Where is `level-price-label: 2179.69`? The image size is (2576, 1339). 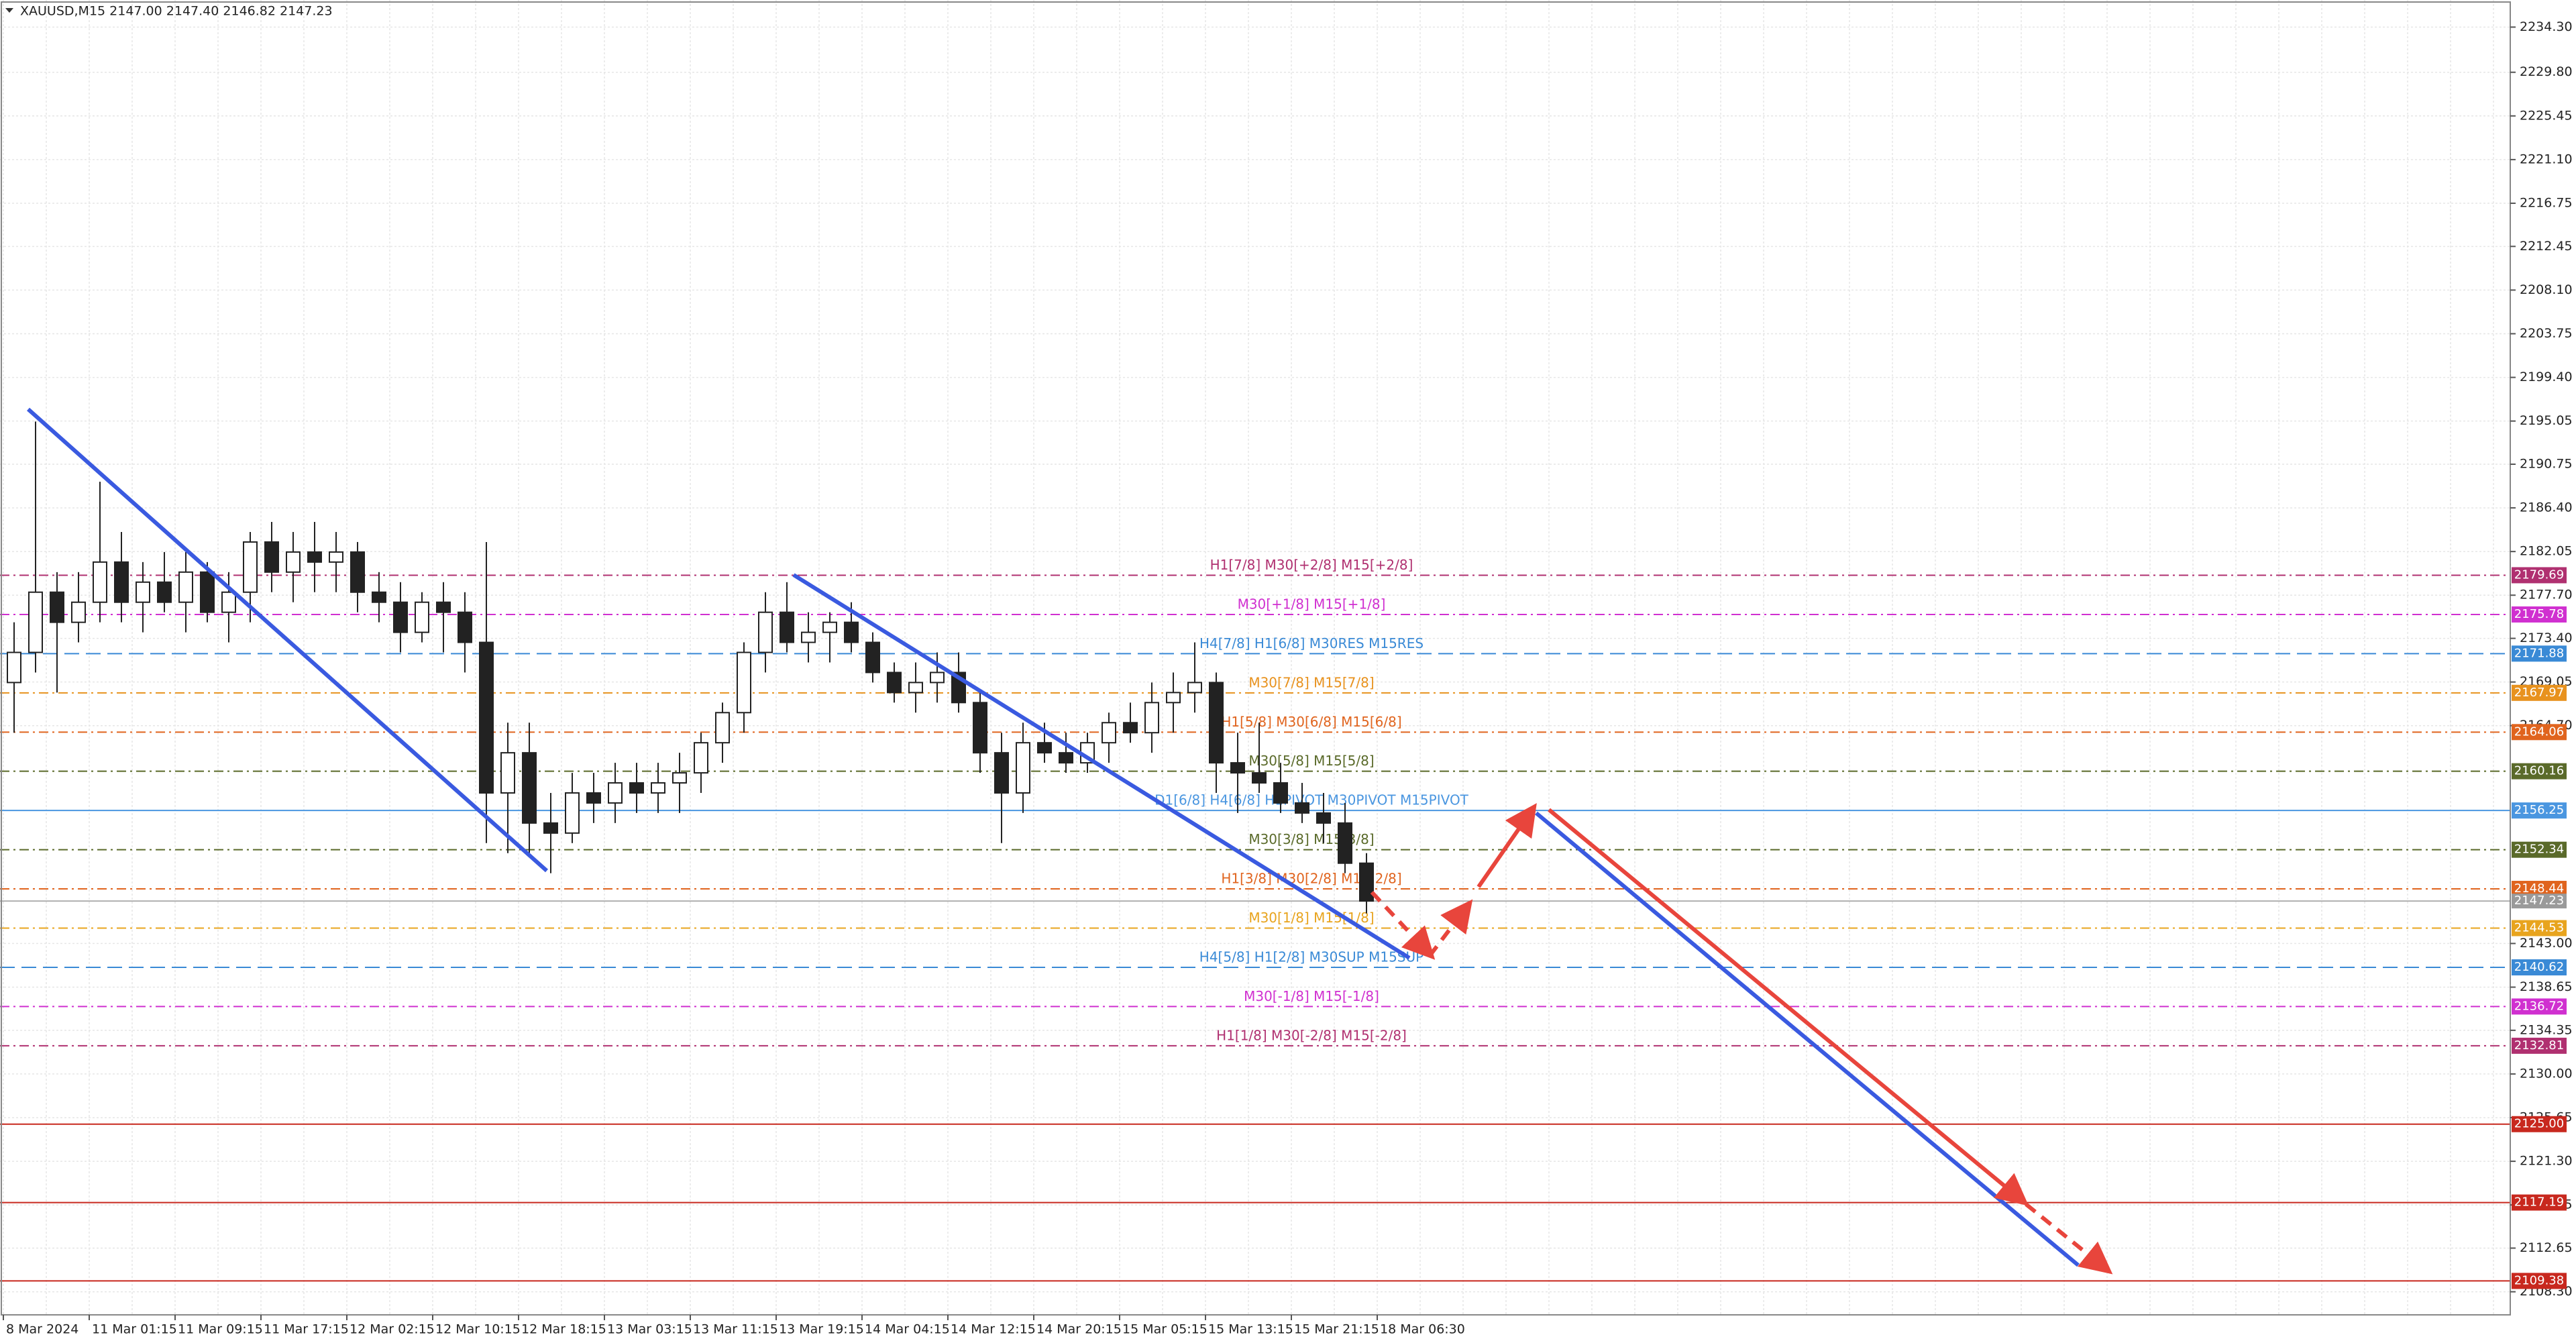
level-price-label: 2179.69 is located at coordinates (2539, 575).